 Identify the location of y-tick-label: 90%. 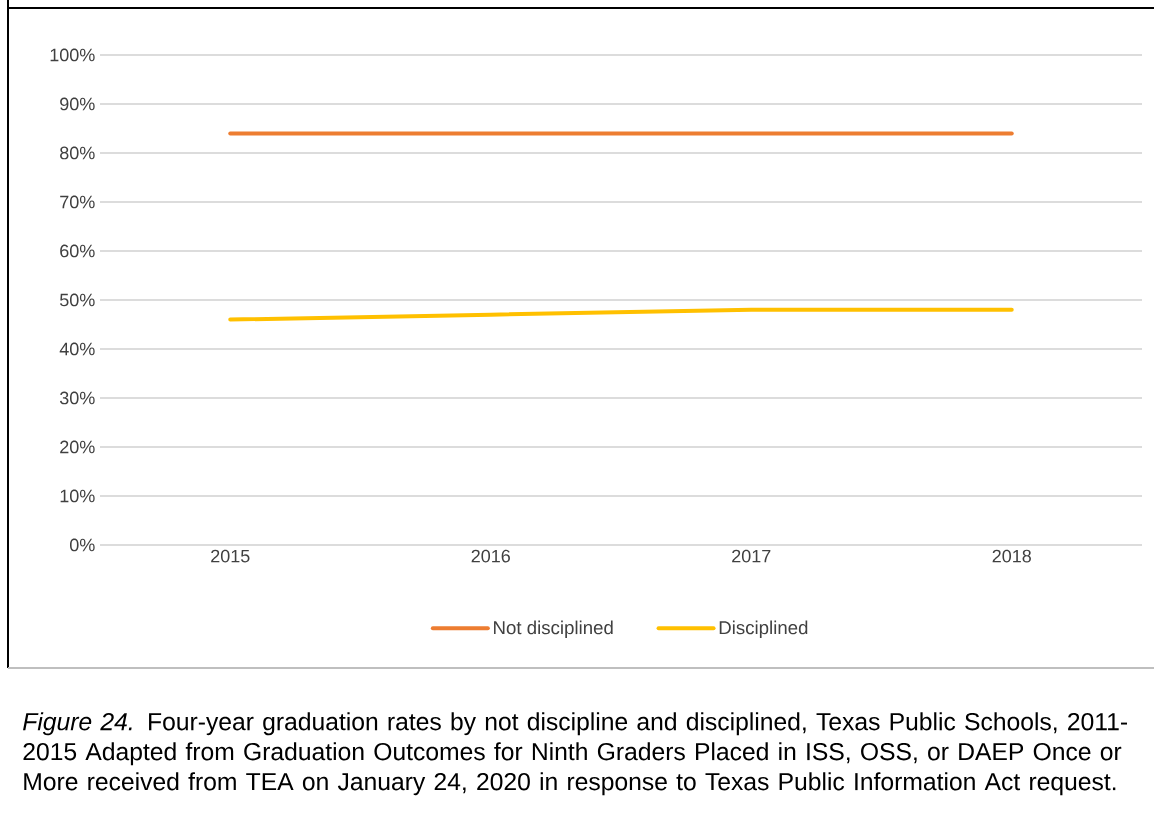
(77, 104).